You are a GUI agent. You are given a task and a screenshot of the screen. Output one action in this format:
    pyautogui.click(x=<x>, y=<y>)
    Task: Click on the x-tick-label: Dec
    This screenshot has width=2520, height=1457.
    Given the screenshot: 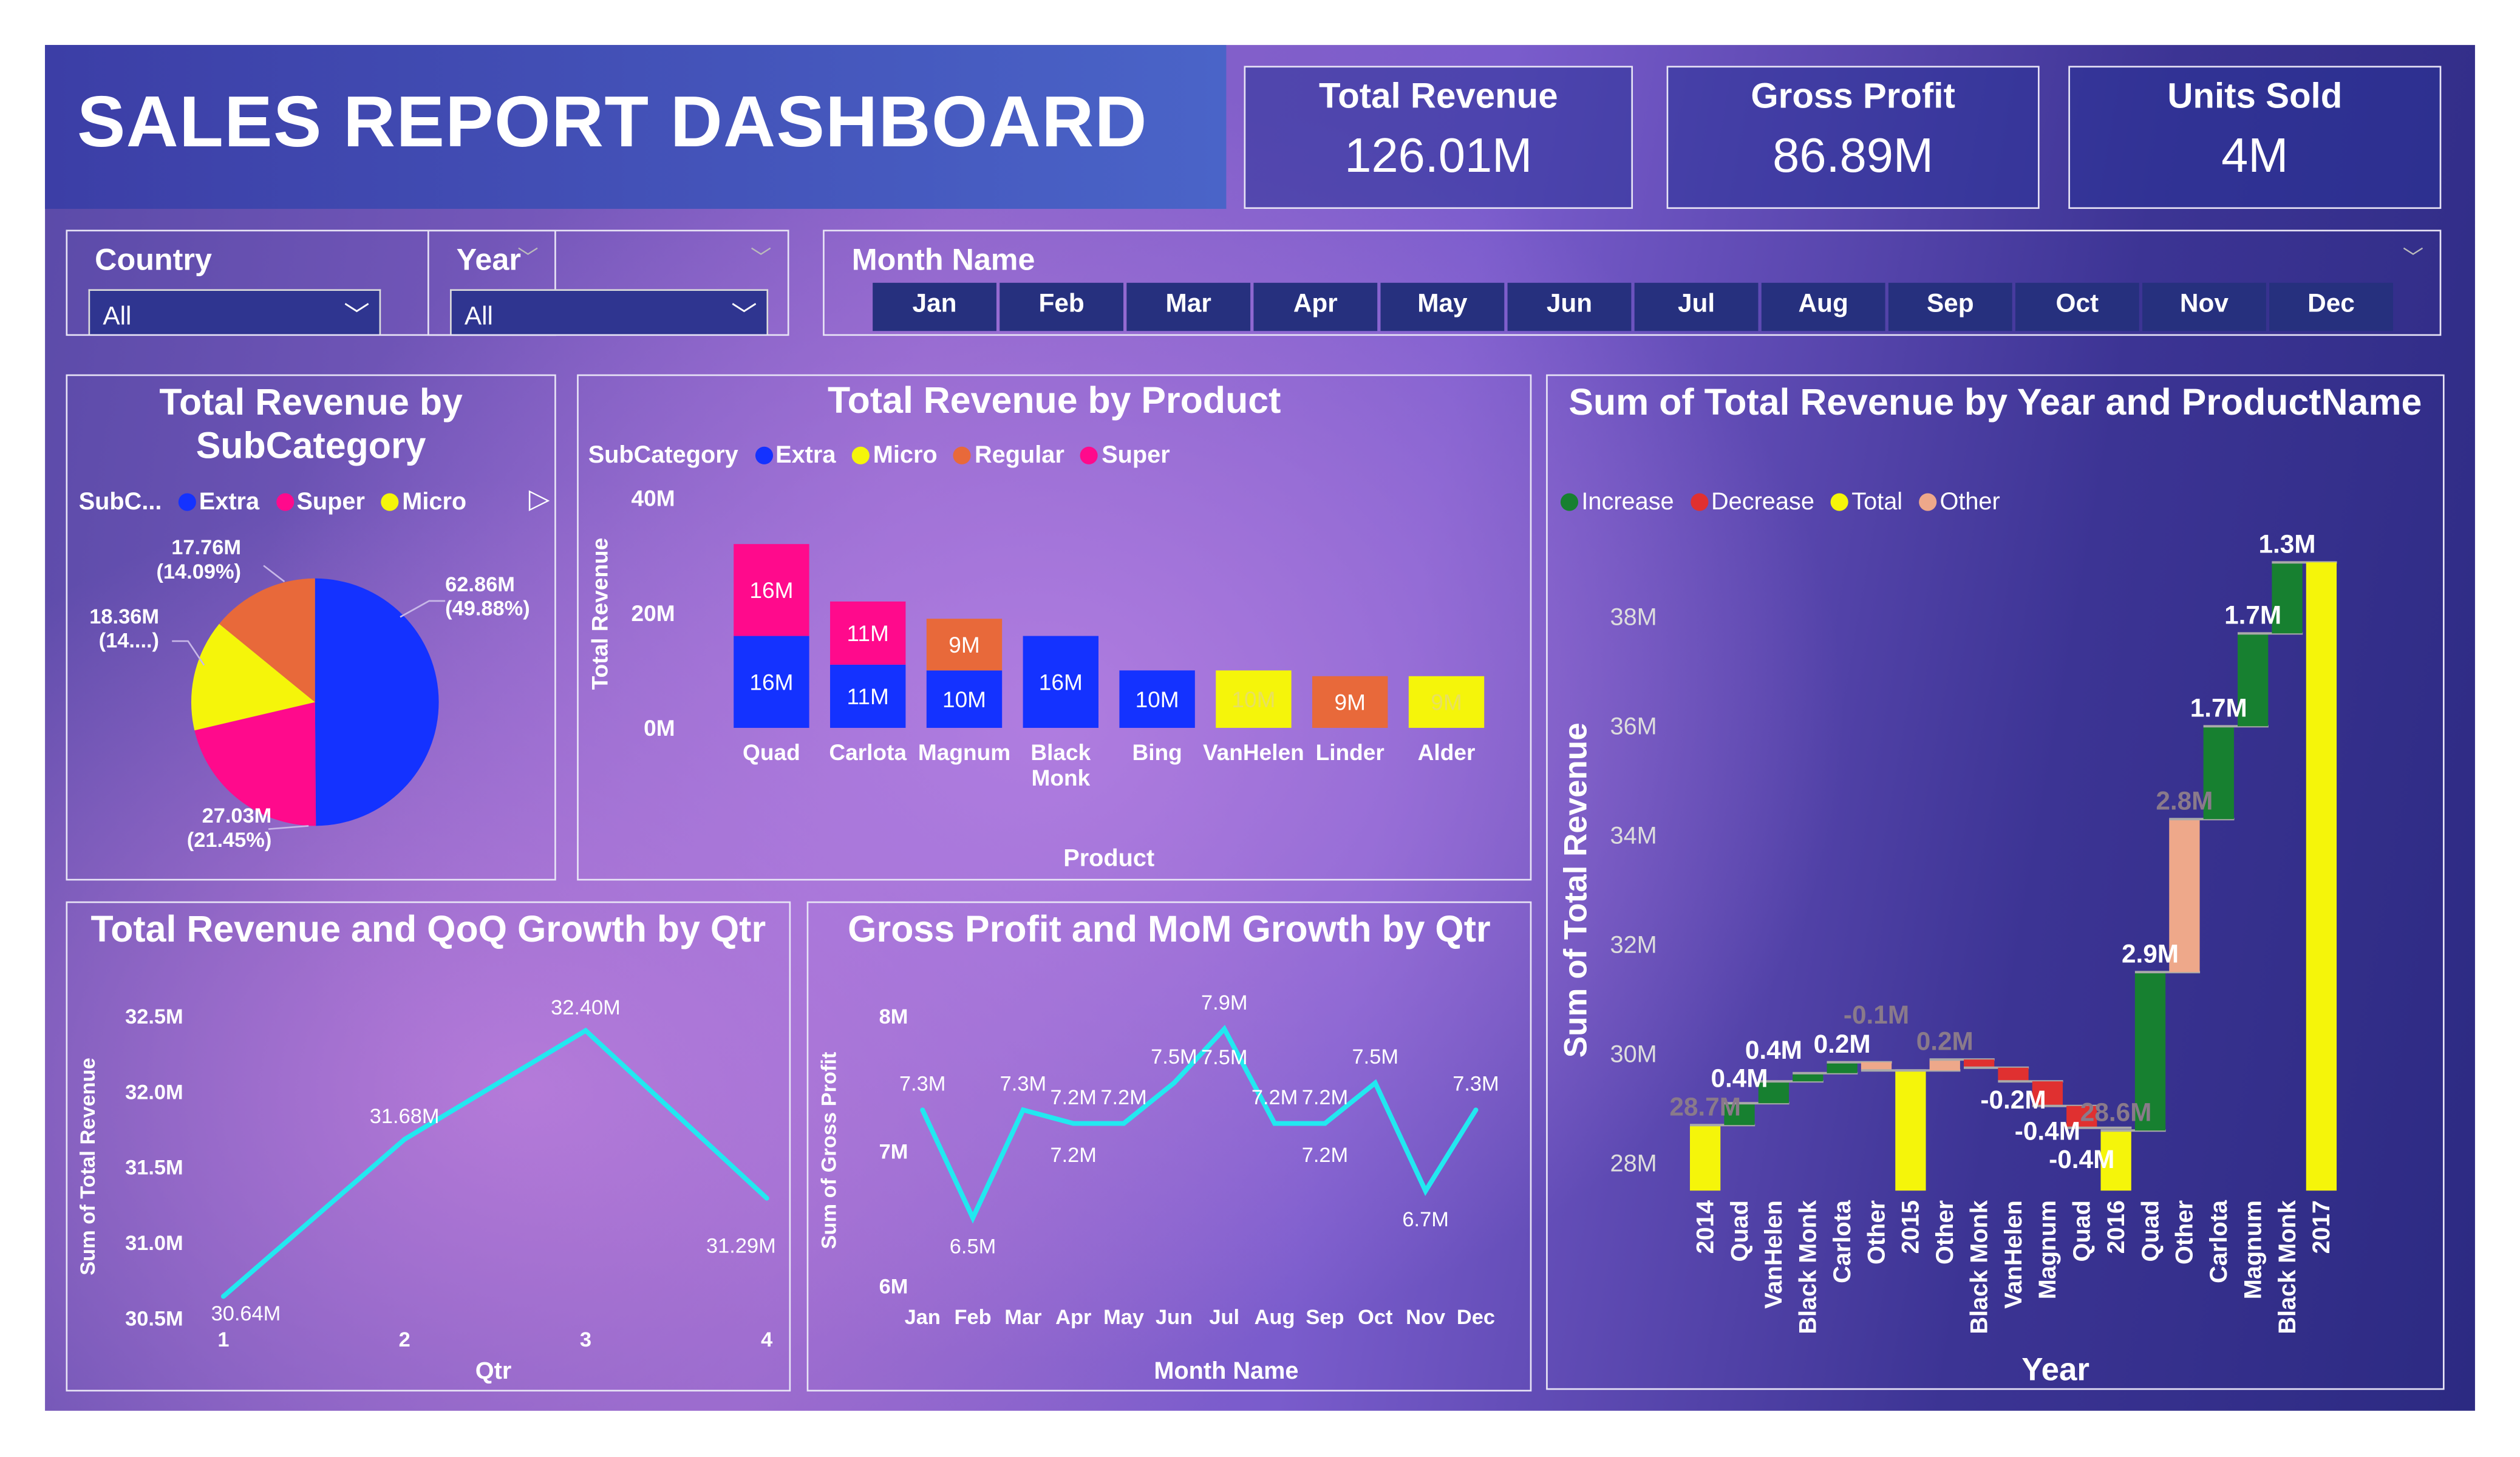 What is the action you would take?
    pyautogui.click(x=1476, y=1317)
    